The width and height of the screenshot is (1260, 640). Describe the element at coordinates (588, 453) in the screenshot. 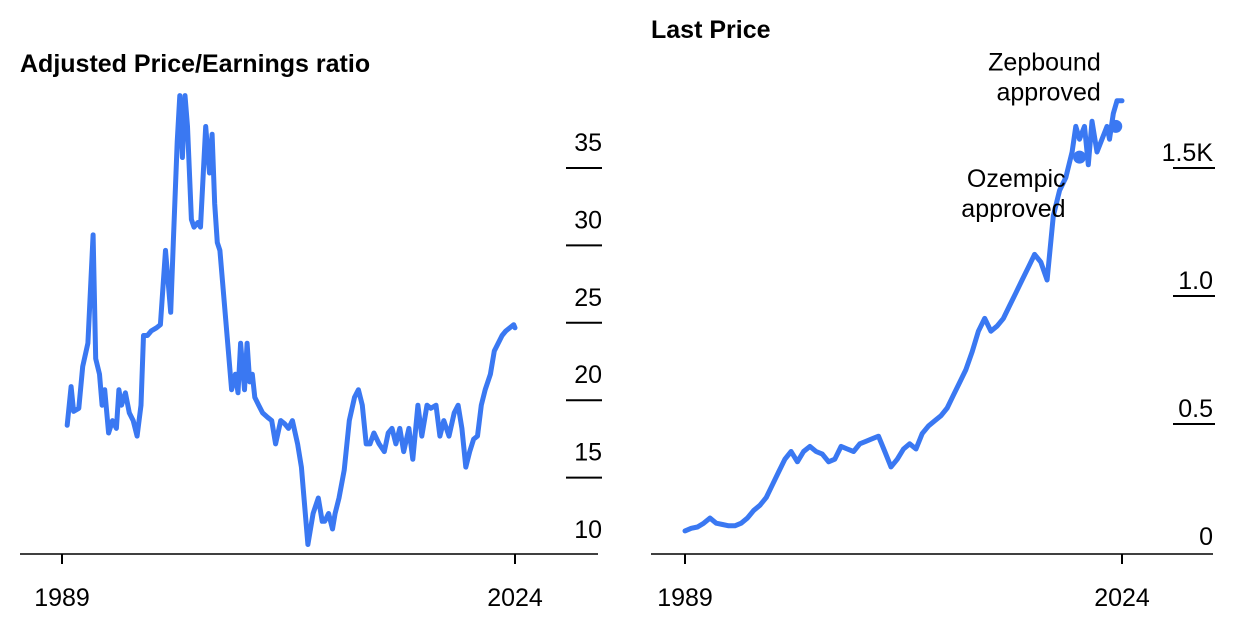

I see `pe-chart-ytick-label: 15` at that location.